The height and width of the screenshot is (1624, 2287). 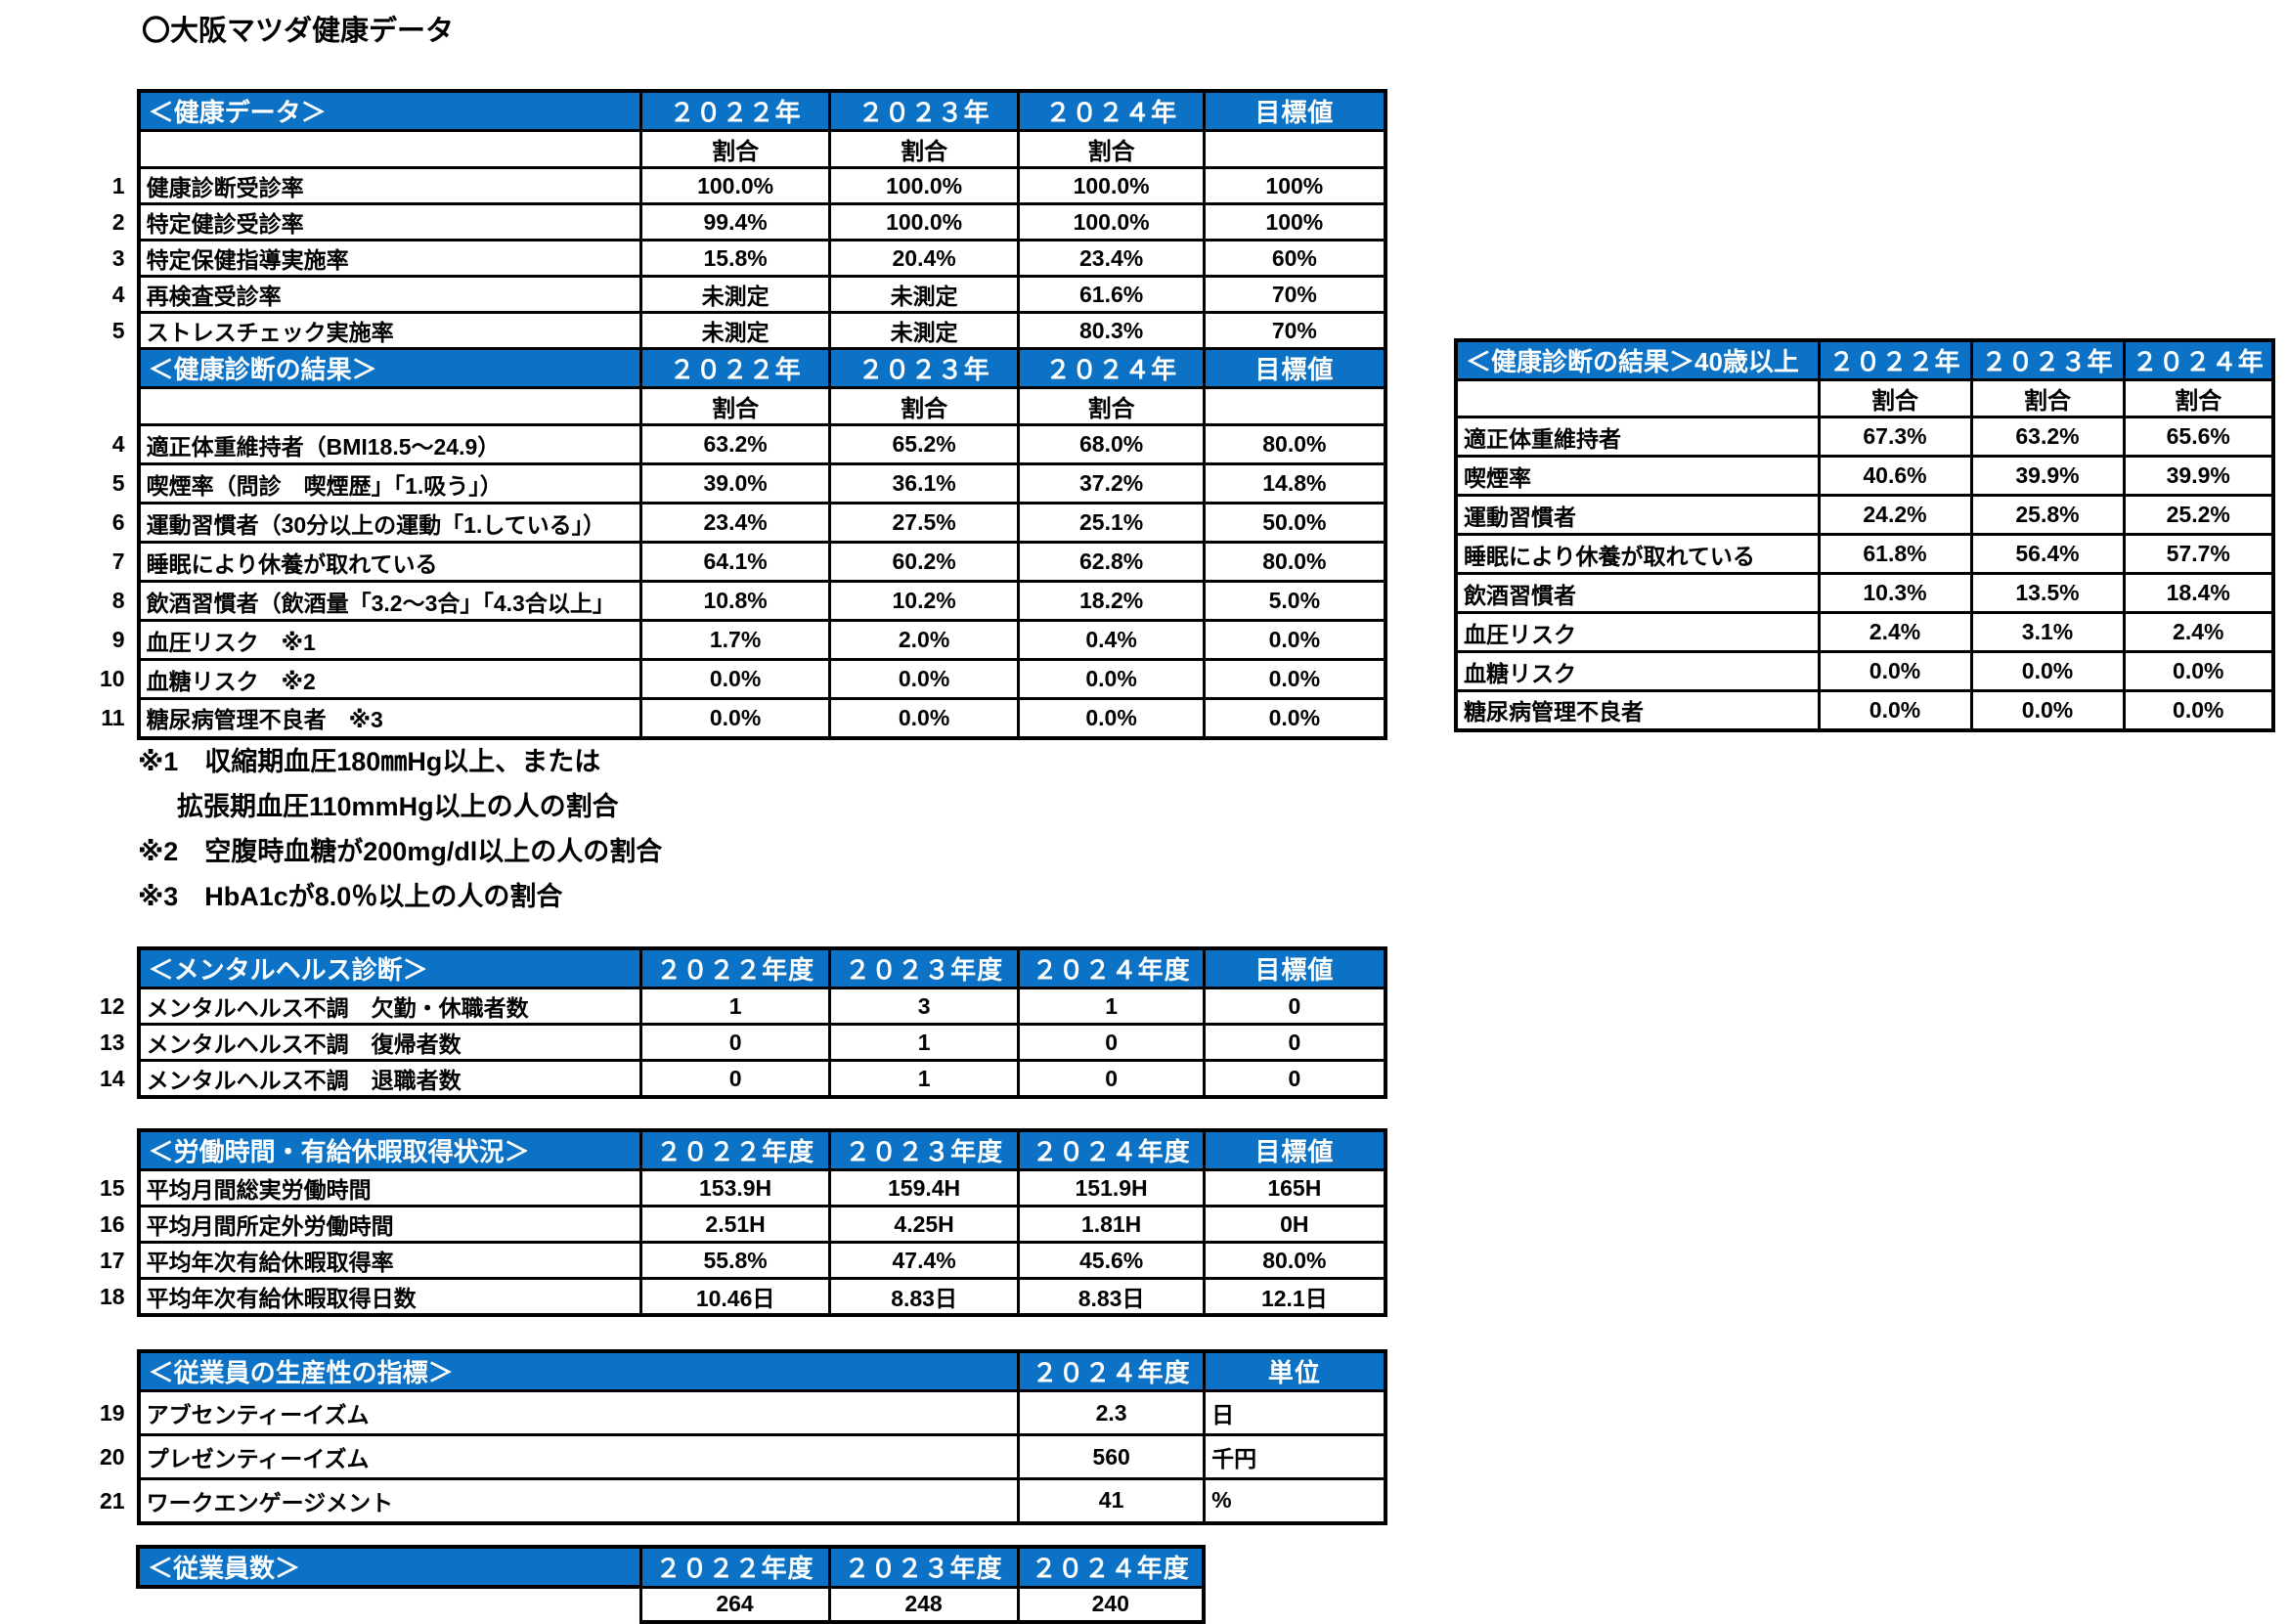 I want to click on table-row: 7 睡眠により休養が取れている 64.1% 60.2% 62.8% 80.0%, so click(x=740, y=562).